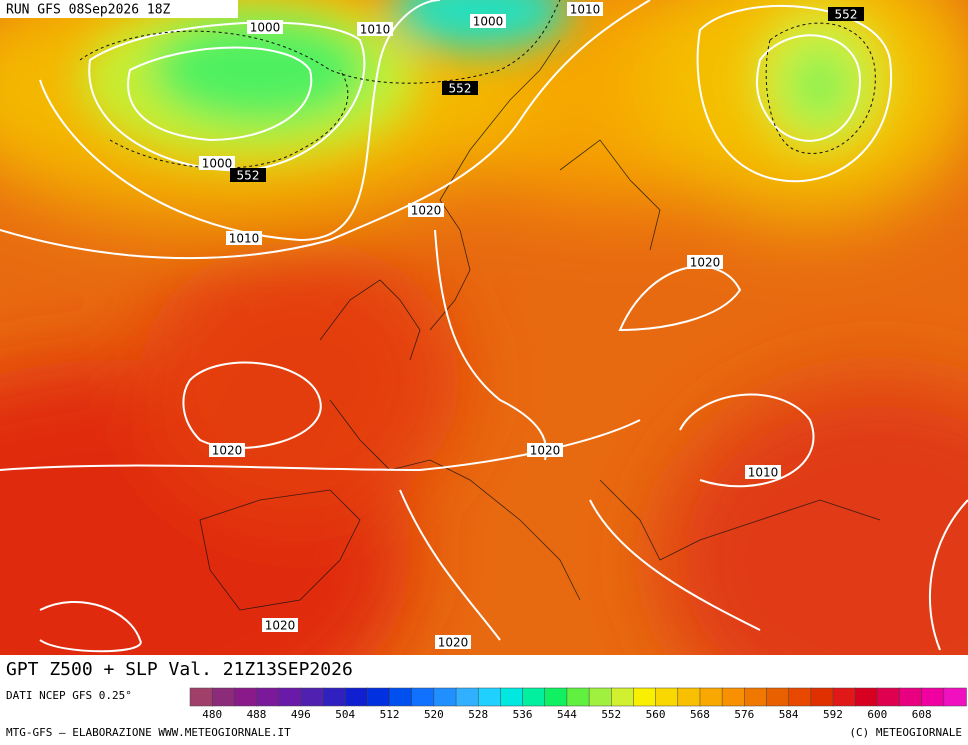 This screenshot has height=745, width=968. Describe the element at coordinates (390, 714) in the screenshot. I see `colorbar-tick-label: 512` at that location.